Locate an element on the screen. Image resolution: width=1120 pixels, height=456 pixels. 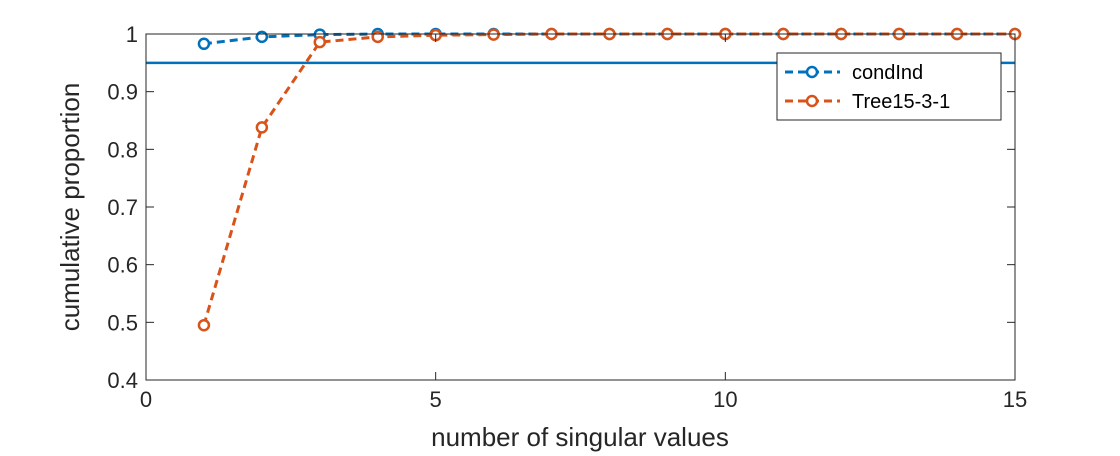
y-tick-label: 0.8 is located at coordinates (122, 149).